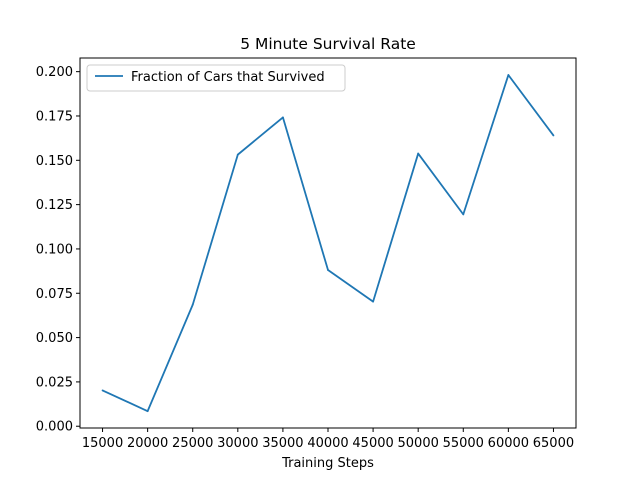 This screenshot has width=640, height=480. I want to click on x-tick-label: 40000, so click(327, 443).